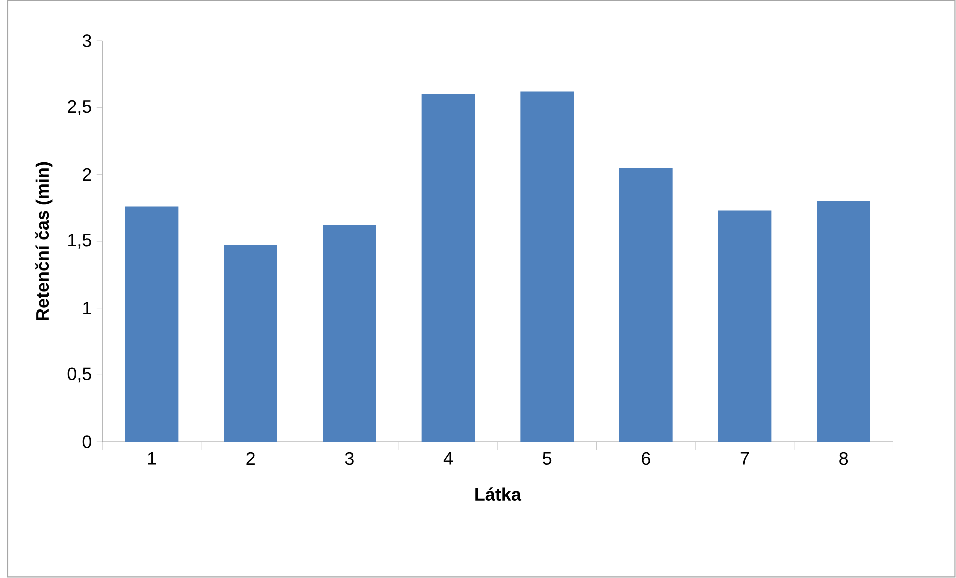  I want to click on x-tick-label: 8, so click(844, 459).